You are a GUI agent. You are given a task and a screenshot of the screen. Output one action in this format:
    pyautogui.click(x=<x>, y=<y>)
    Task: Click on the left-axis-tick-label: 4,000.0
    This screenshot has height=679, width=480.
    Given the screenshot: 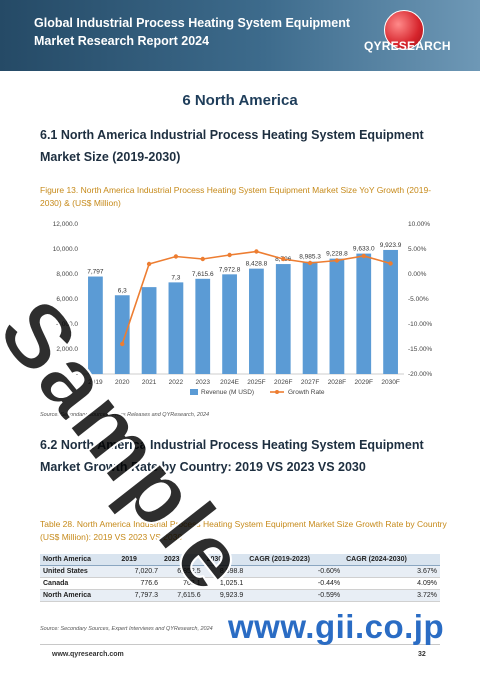 What is the action you would take?
    pyautogui.click(x=67, y=324)
    